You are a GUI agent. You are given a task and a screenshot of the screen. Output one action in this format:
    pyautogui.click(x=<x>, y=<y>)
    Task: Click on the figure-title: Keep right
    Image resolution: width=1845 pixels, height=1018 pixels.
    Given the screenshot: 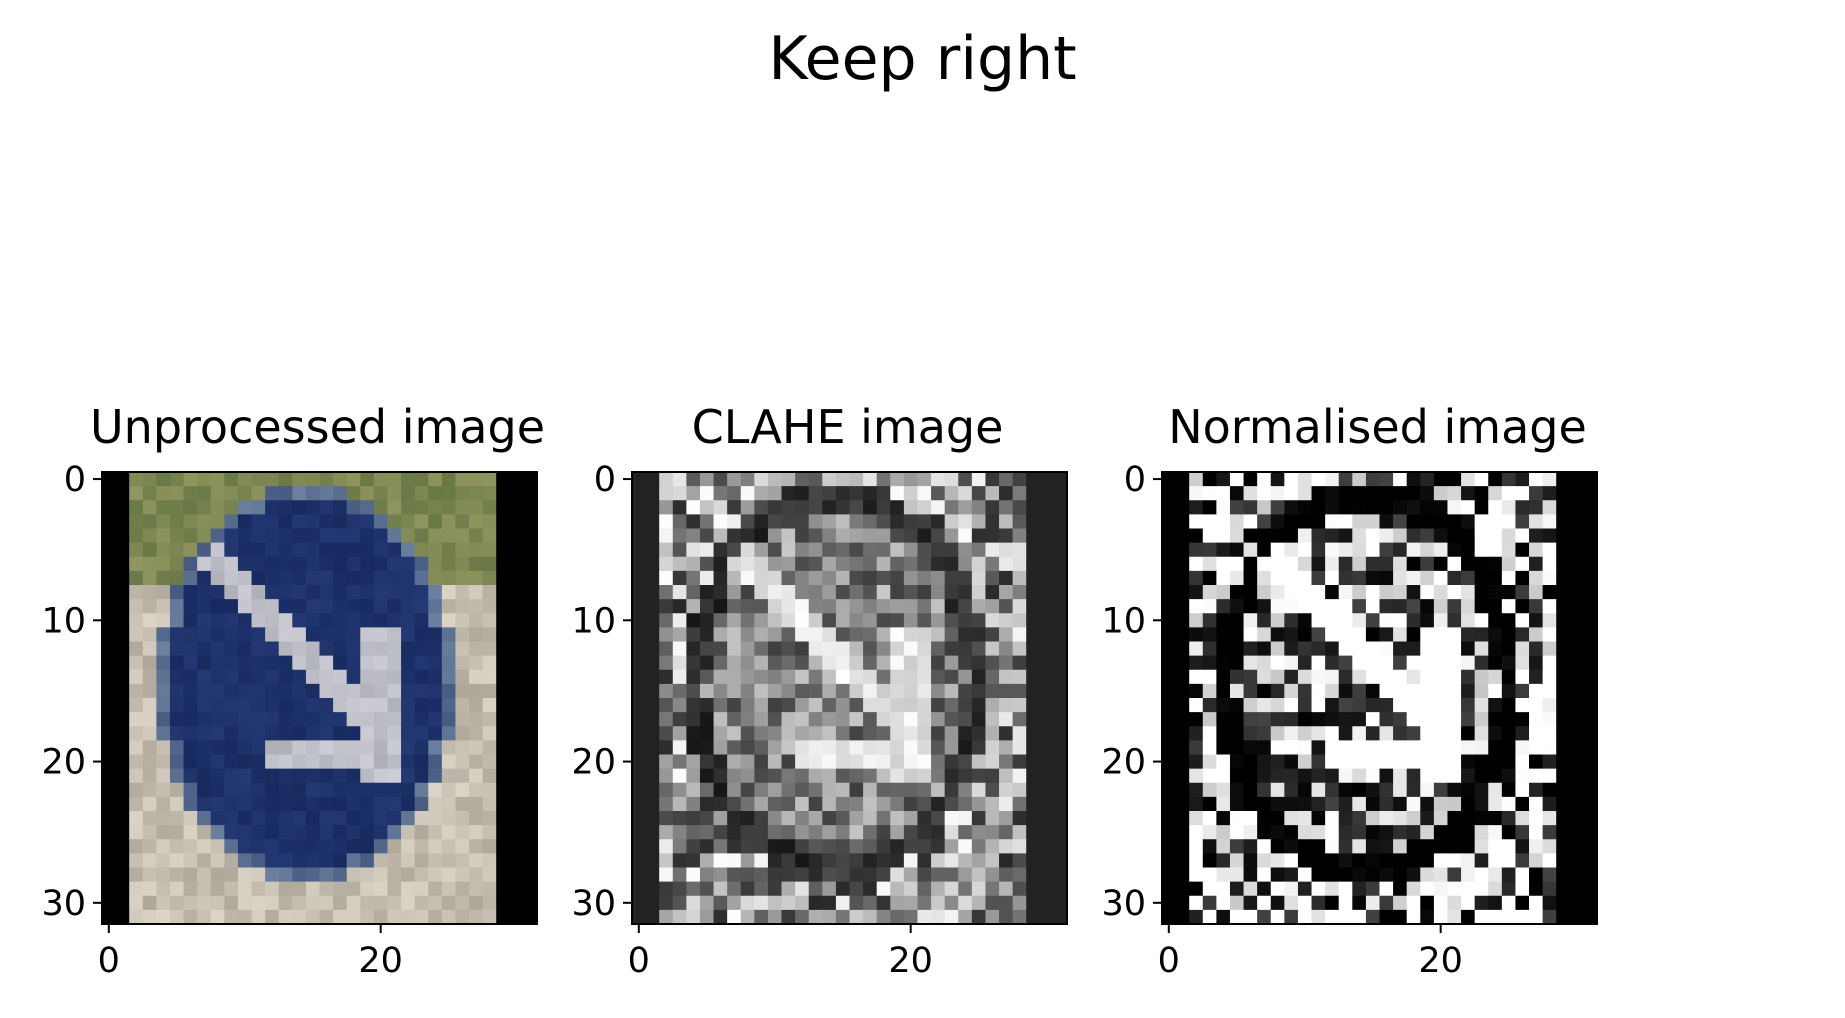 What is the action you would take?
    pyautogui.click(x=922, y=59)
    